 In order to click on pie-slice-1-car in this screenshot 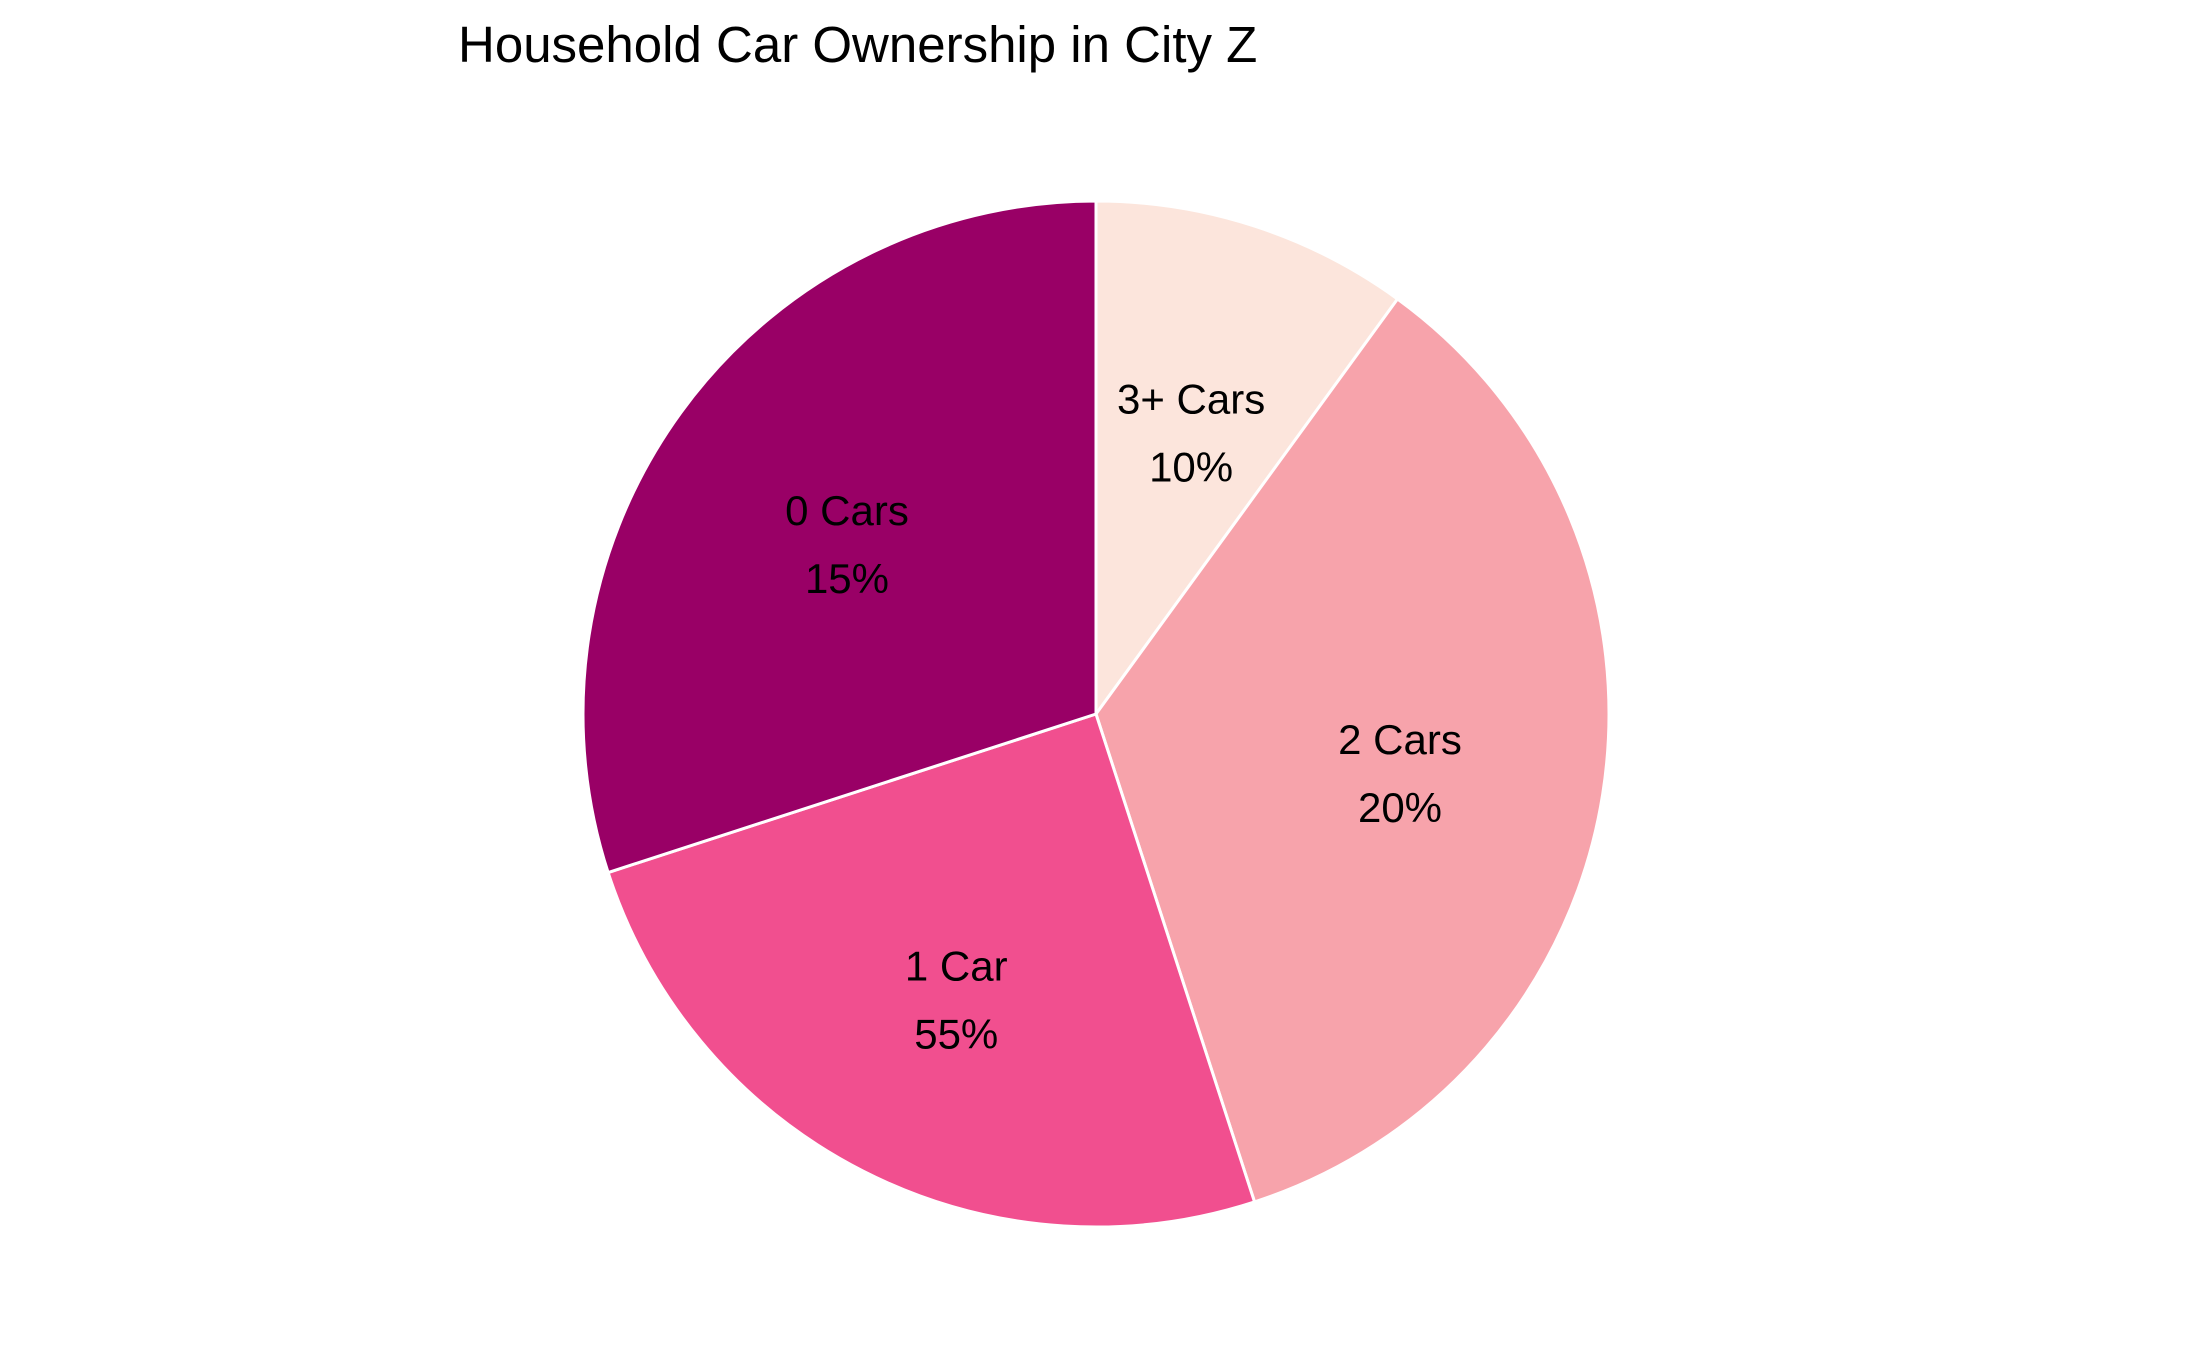, I will do `click(931, 970)`.